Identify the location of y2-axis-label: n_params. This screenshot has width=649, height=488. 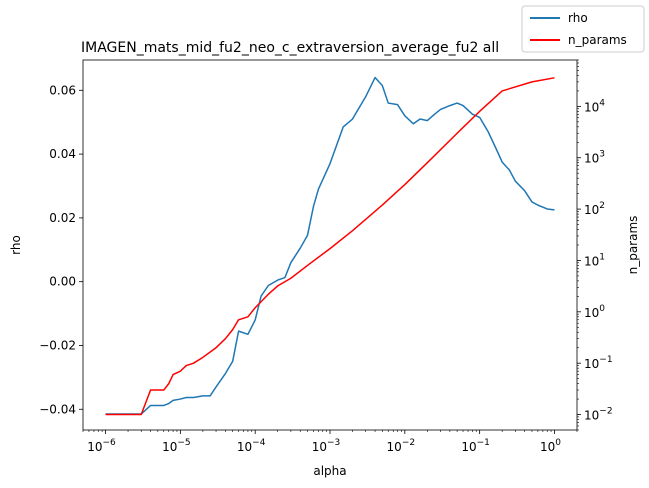
(633, 245).